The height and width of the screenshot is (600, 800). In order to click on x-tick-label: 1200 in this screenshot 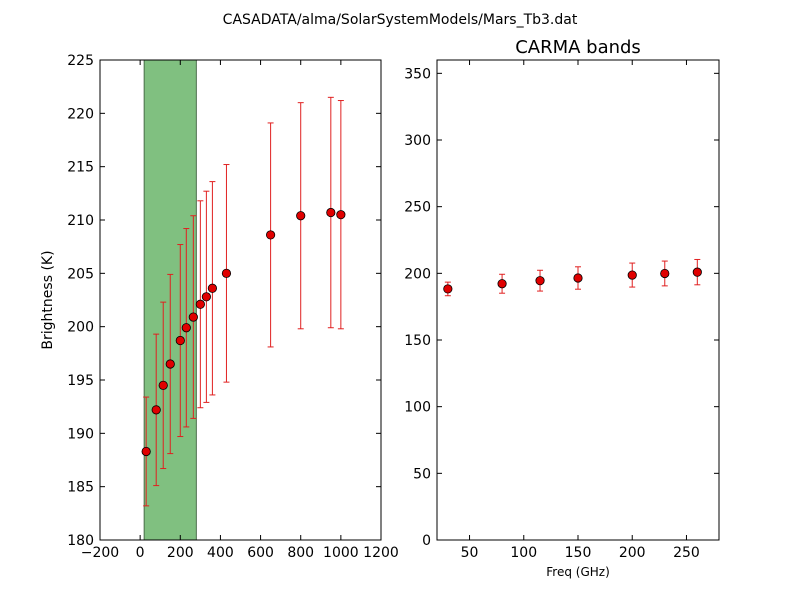, I will do `click(381, 553)`.